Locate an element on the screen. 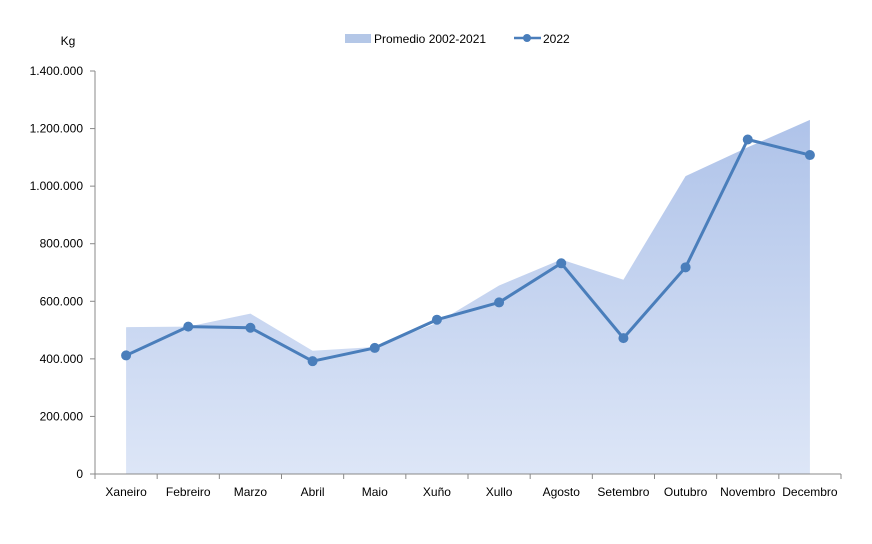  x-tick-label: Xaneiro is located at coordinates (126, 492).